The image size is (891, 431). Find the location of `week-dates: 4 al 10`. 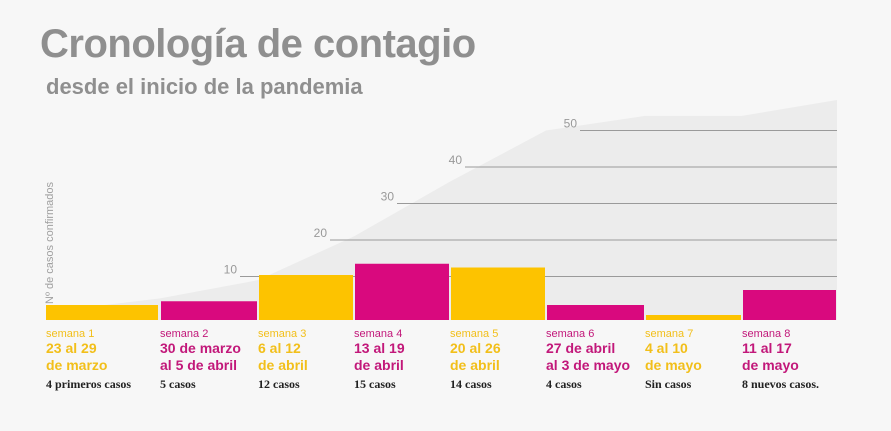

week-dates: 4 al 10 is located at coordinates (666, 348).